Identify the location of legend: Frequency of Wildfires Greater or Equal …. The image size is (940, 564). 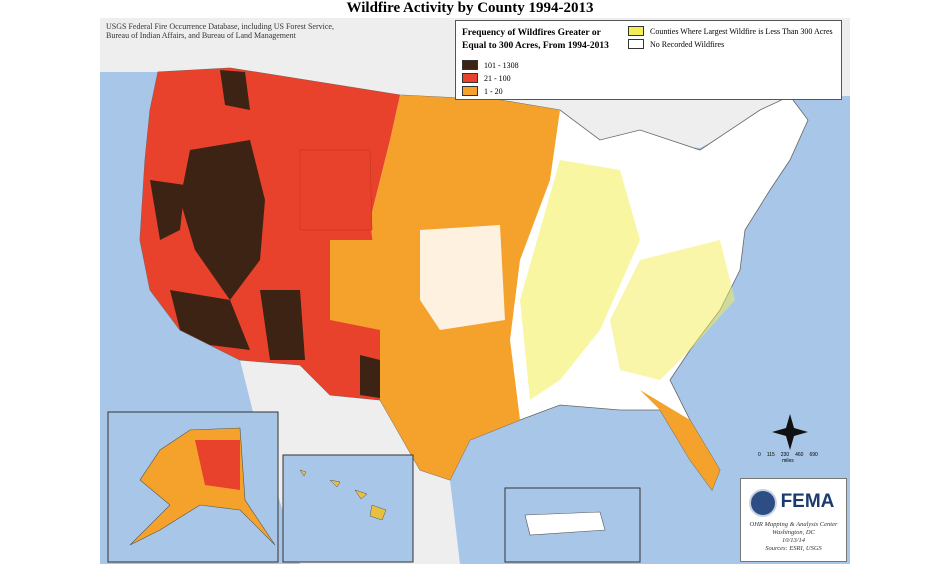
(648, 60).